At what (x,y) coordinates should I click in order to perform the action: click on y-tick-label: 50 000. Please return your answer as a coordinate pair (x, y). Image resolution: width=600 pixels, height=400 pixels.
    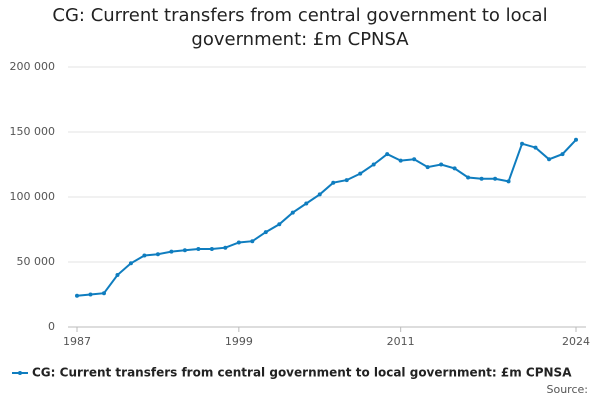
    Looking at the image, I should click on (36, 261).